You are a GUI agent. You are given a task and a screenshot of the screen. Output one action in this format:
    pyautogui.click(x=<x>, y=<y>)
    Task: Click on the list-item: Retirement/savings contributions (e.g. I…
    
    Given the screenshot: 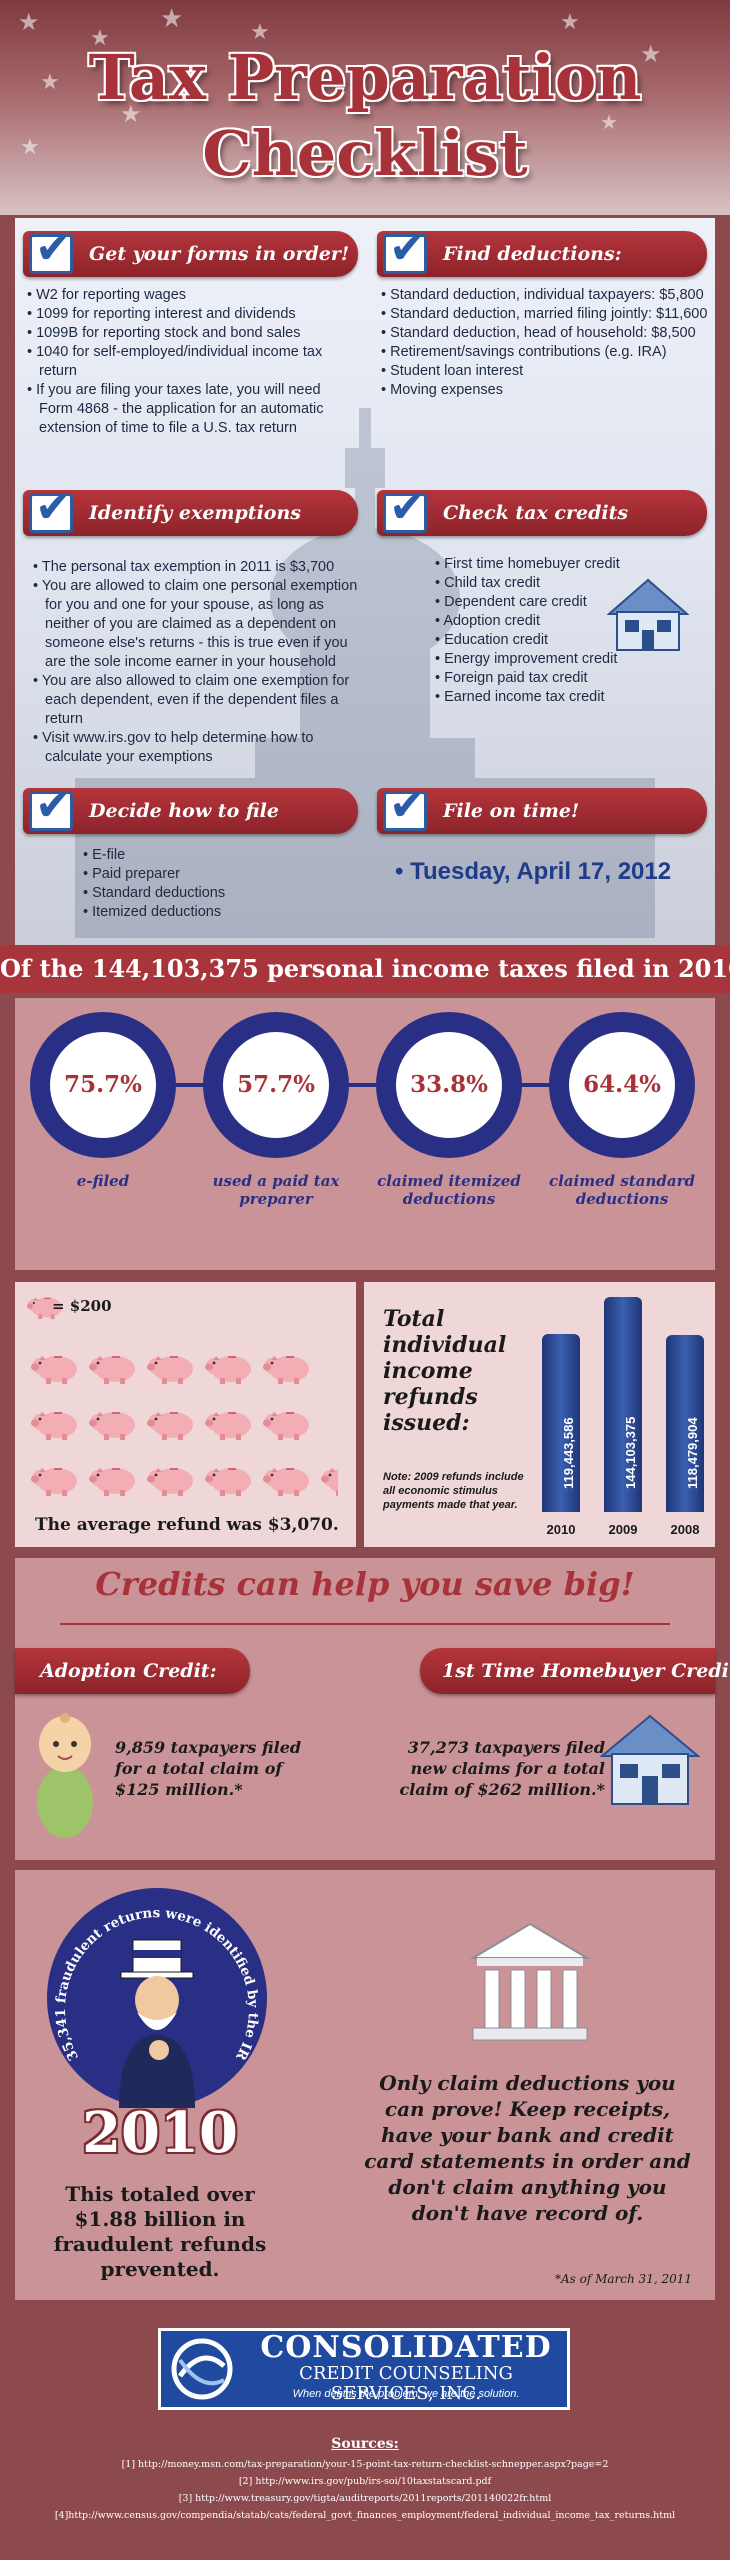 What is the action you would take?
    pyautogui.click(x=546, y=352)
    